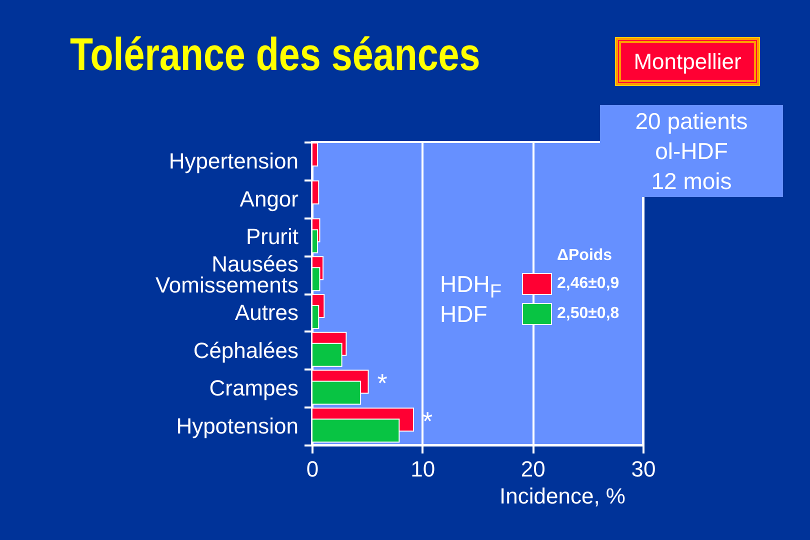 This screenshot has width=810, height=540. Describe the element at coordinates (269, 199) in the screenshot. I see `y-tick-label: Angor` at that location.